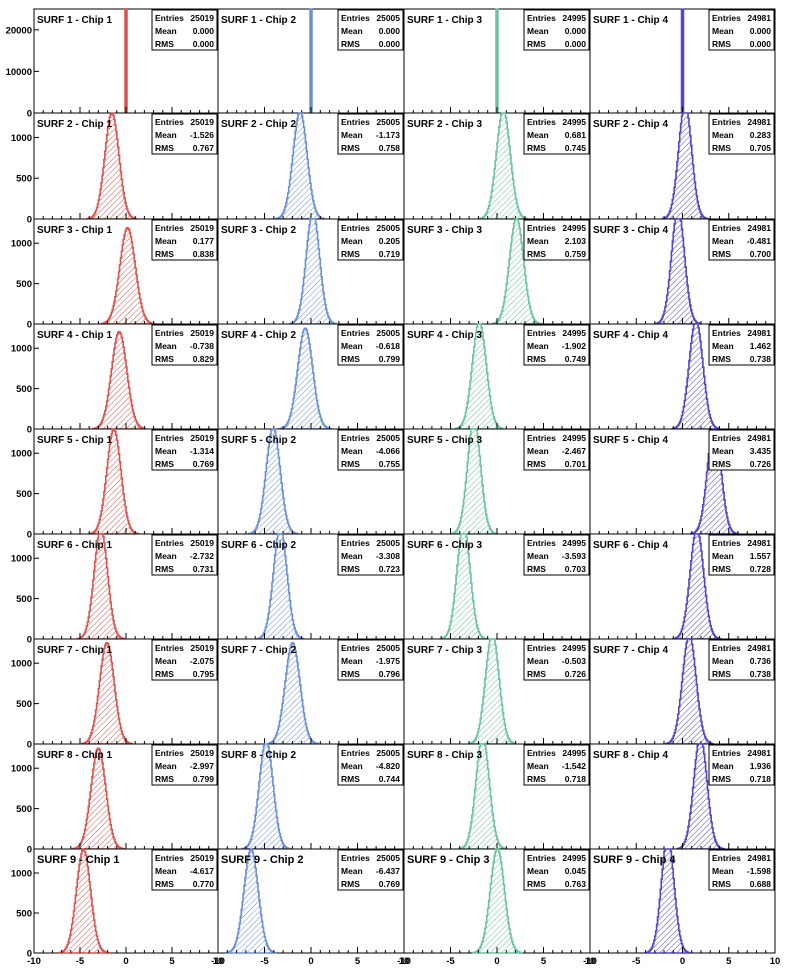 This screenshot has height=972, width=796. What do you see at coordinates (202, 346) in the screenshot?
I see `stat-value: -0.738` at bounding box center [202, 346].